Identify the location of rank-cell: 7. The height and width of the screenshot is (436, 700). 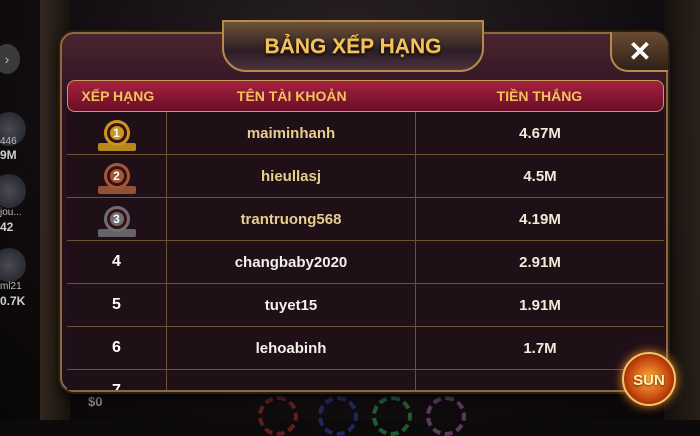
(117, 380).